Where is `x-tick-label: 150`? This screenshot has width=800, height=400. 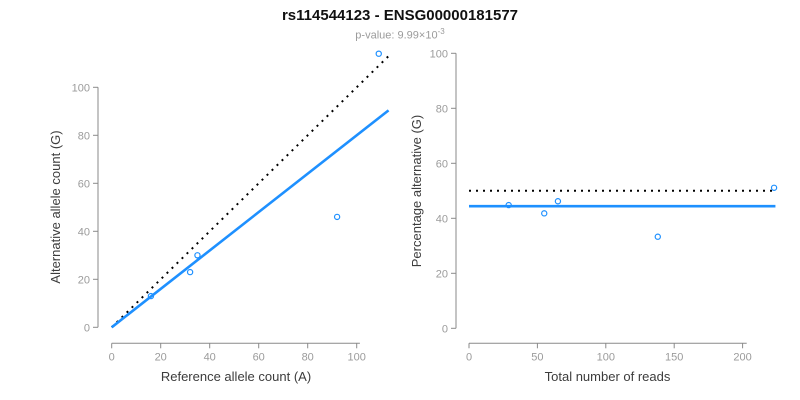 x-tick-label: 150 is located at coordinates (674, 357).